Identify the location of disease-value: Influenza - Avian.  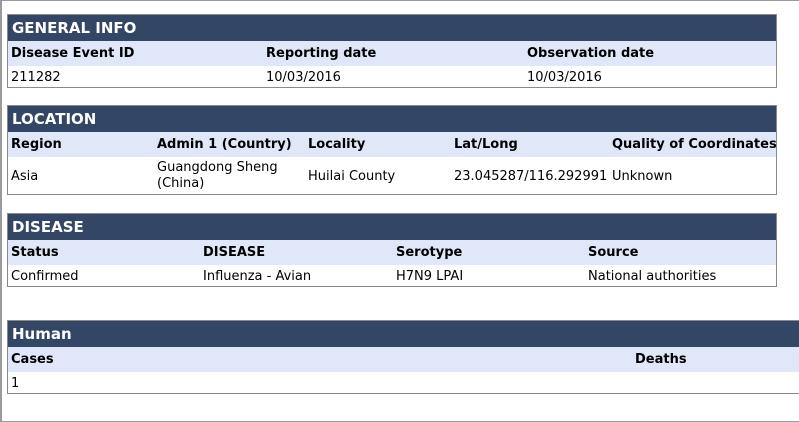
(257, 276).